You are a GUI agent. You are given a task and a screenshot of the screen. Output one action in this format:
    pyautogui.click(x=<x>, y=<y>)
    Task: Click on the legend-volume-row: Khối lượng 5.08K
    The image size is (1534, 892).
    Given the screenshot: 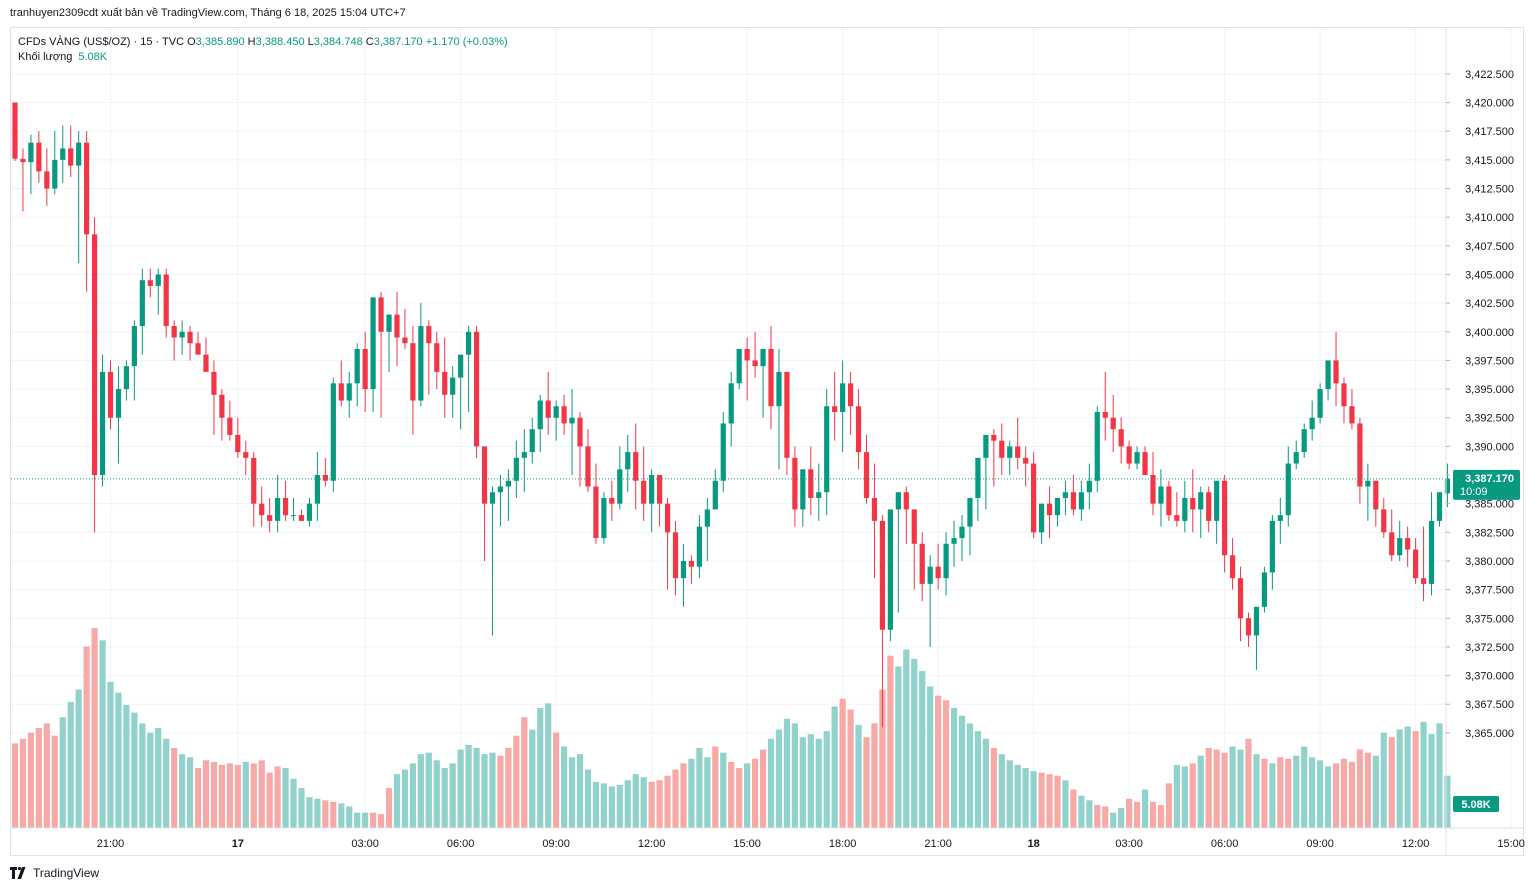 What is the action you would take?
    pyautogui.click(x=263, y=57)
    